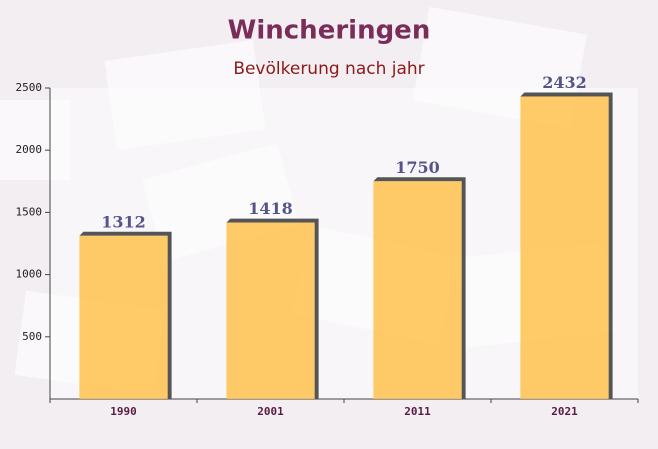  Describe the element at coordinates (123, 221) in the screenshot. I see `value-label: 1312` at that location.